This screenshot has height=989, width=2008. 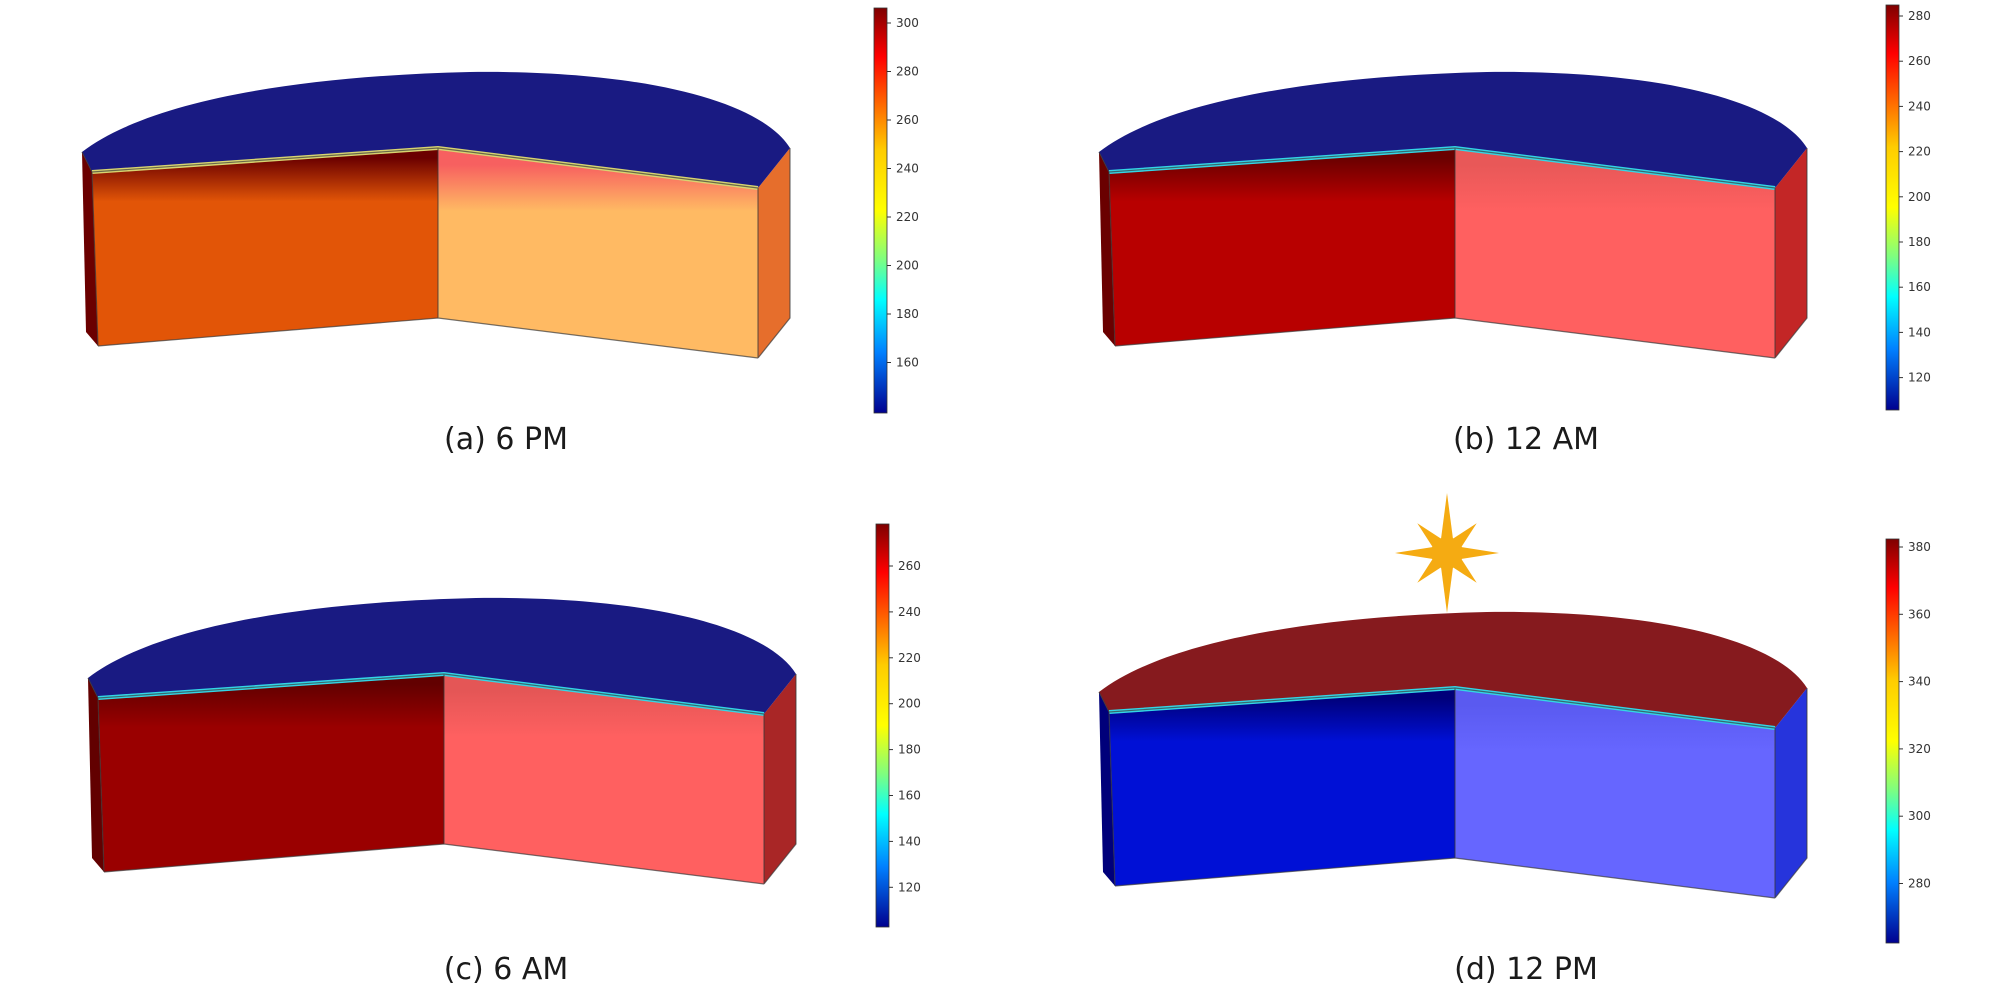 What do you see at coordinates (506, 439) in the screenshot?
I see `caption-a: (a) 6 PM` at bounding box center [506, 439].